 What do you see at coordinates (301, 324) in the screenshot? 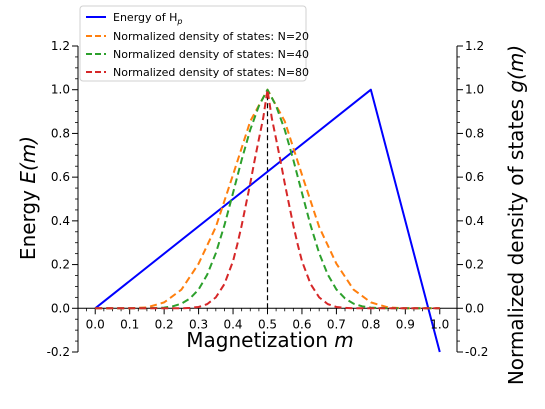
I see `x-tick-label: 0.6` at bounding box center [301, 324].